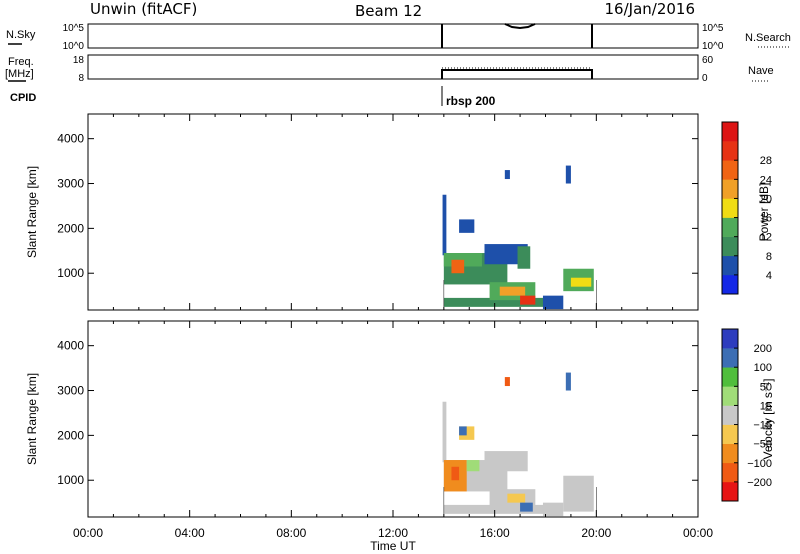  What do you see at coordinates (23, 98) in the screenshot?
I see `cpid-label: CPID` at bounding box center [23, 98].